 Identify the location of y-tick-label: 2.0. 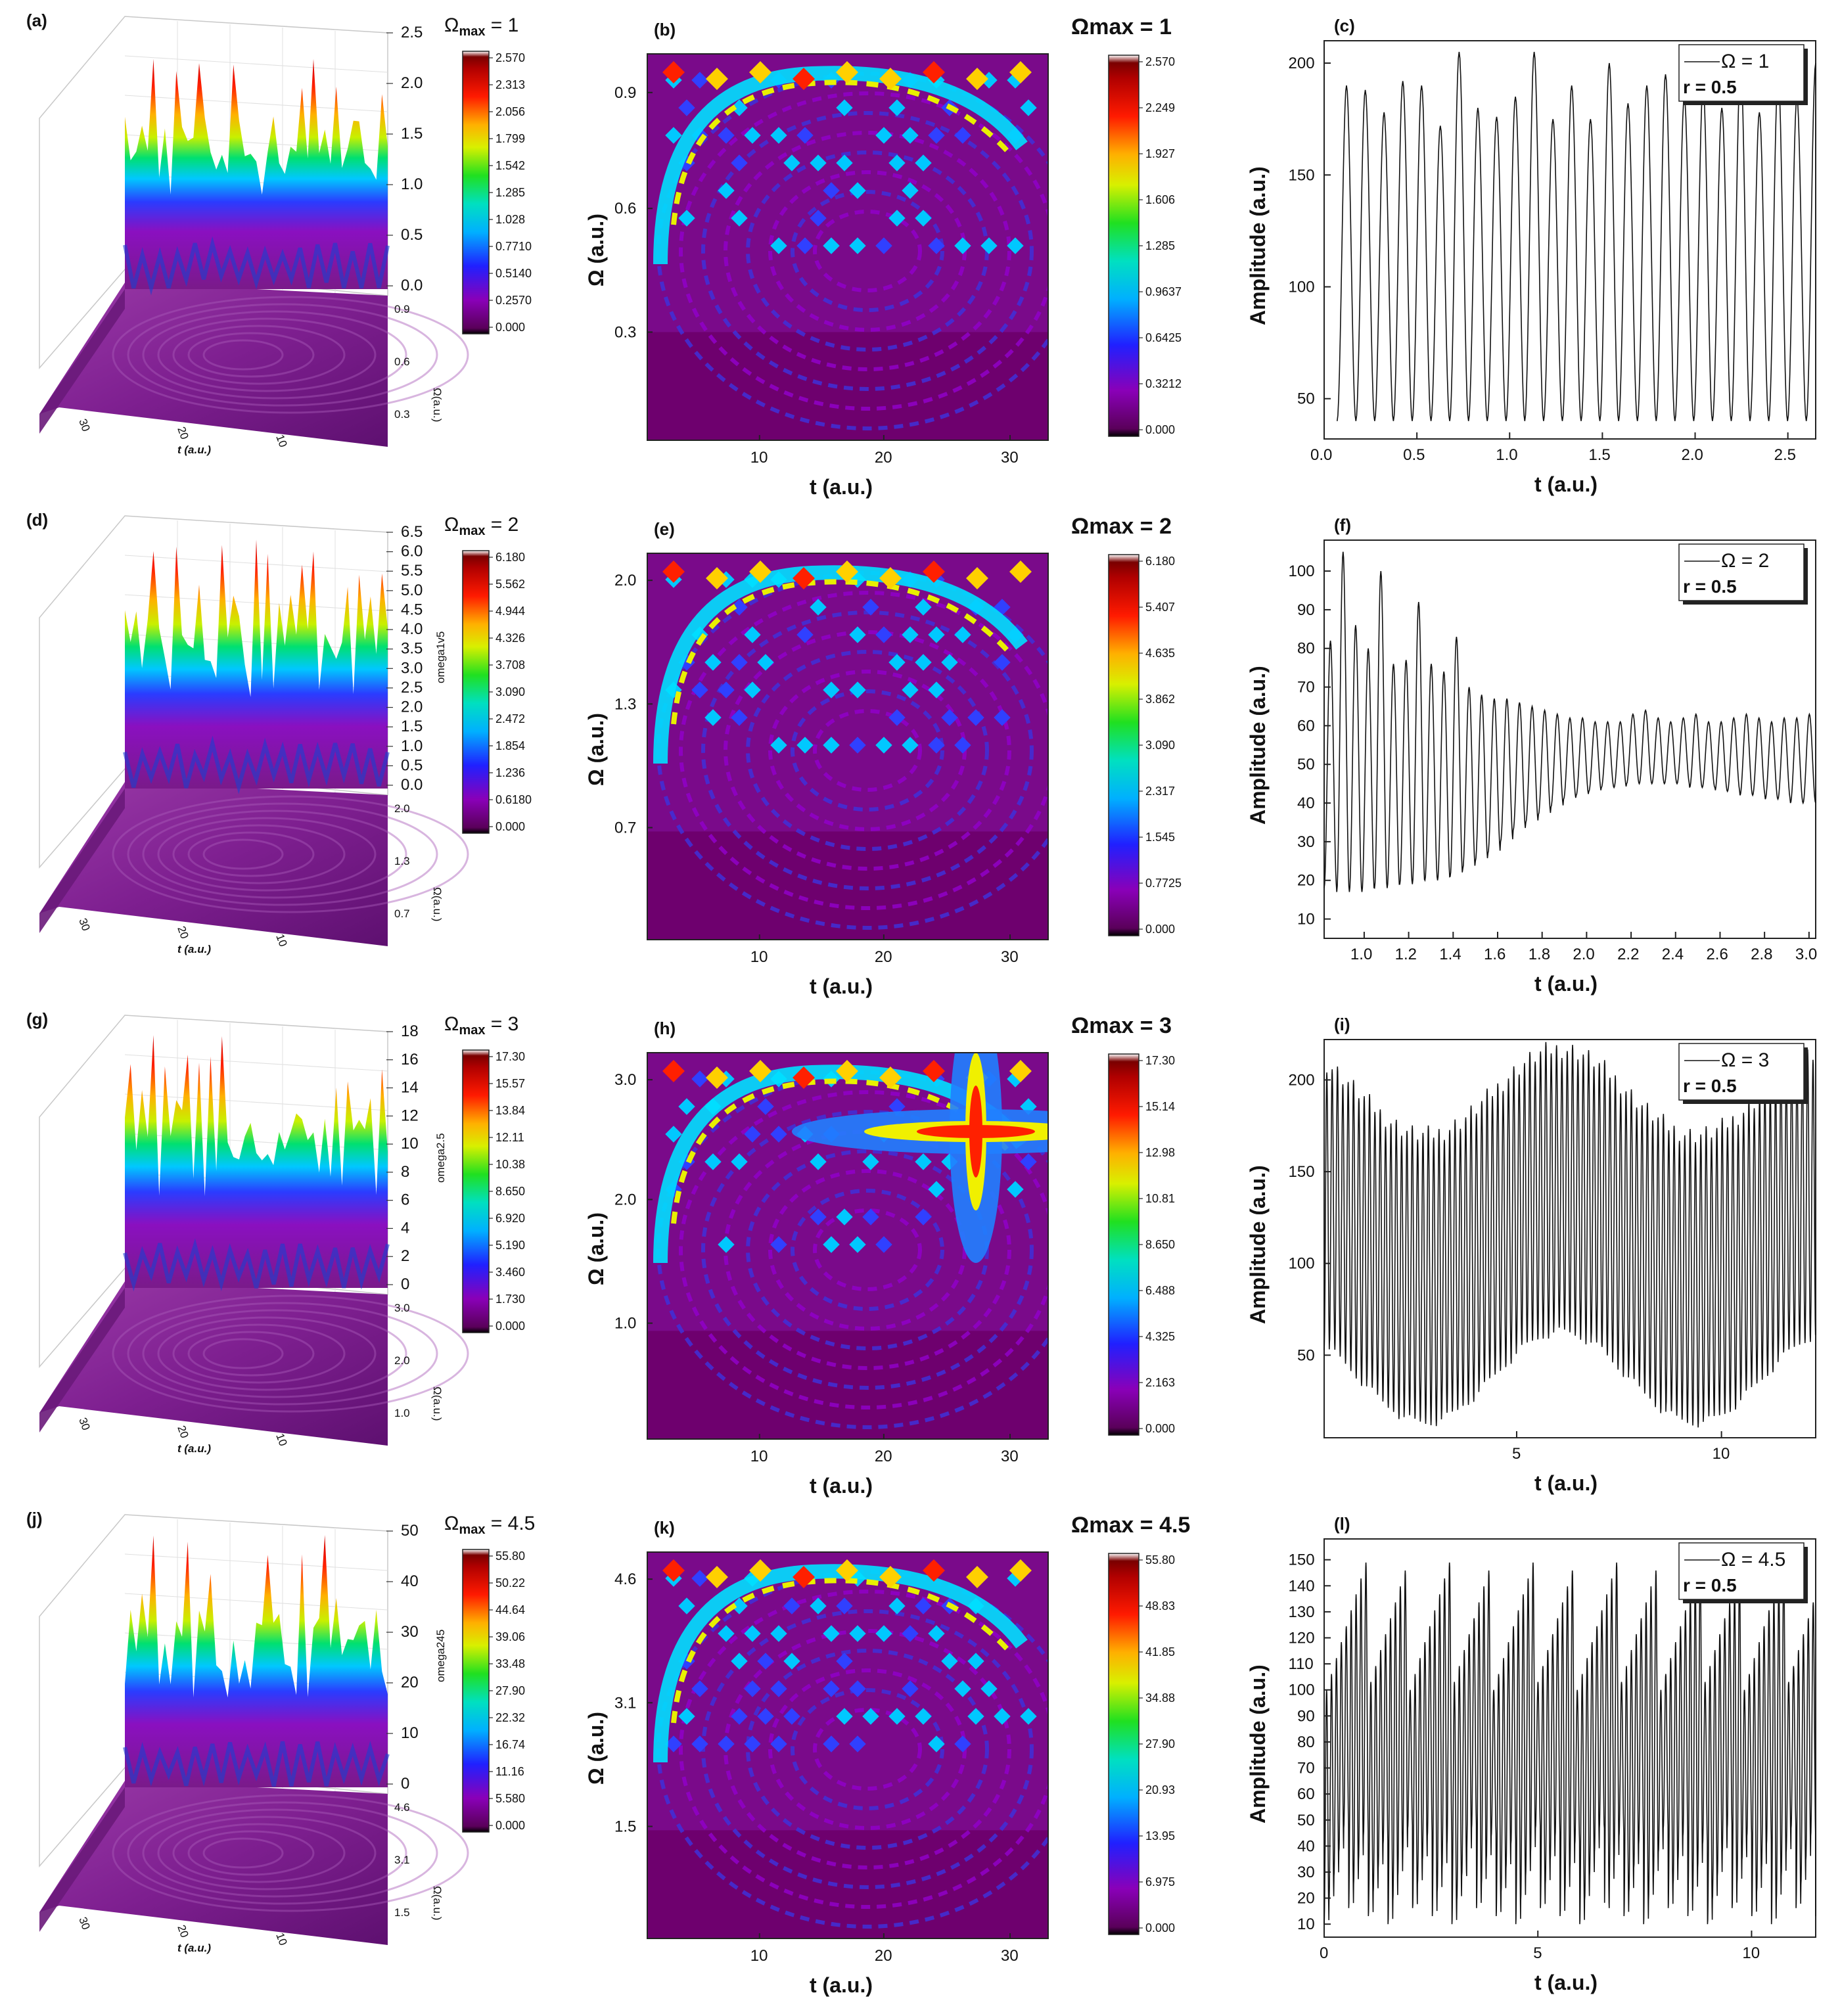
(625, 1199).